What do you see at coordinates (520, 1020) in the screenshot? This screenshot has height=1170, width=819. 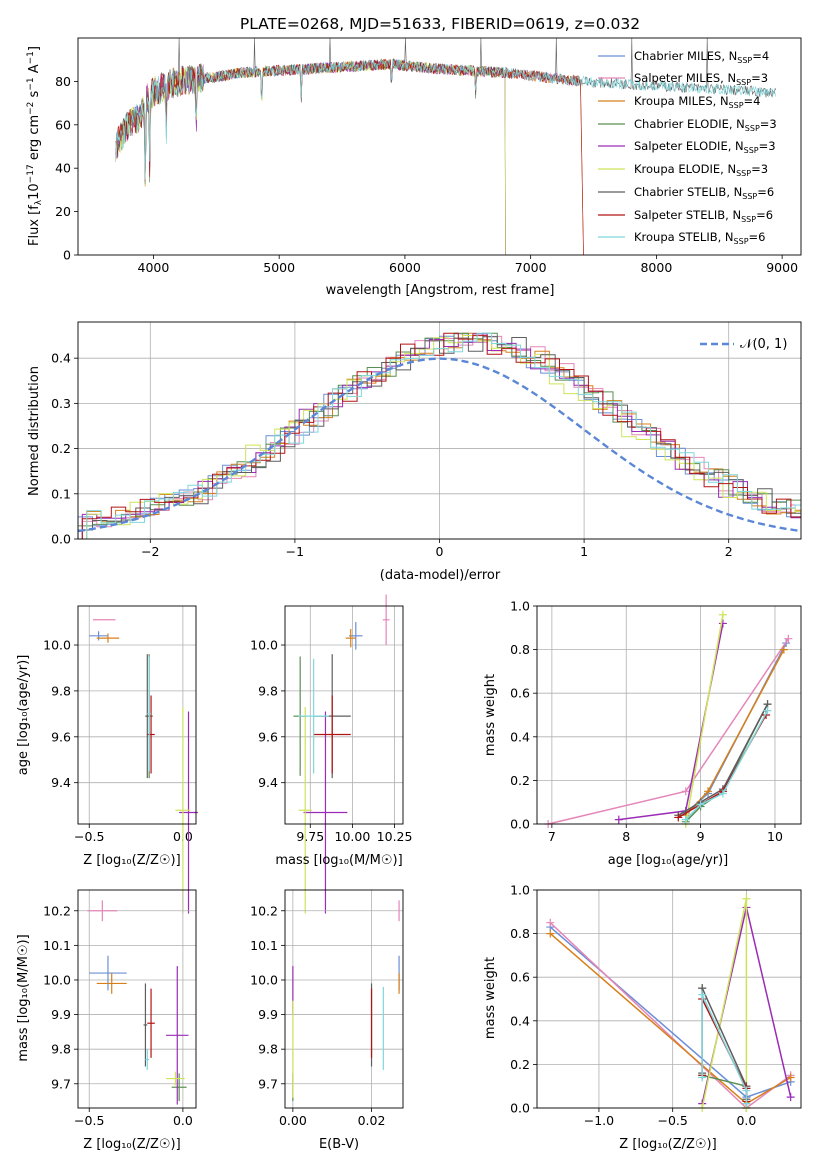 I see `z_weight-ytick-label-2: 0.4` at bounding box center [520, 1020].